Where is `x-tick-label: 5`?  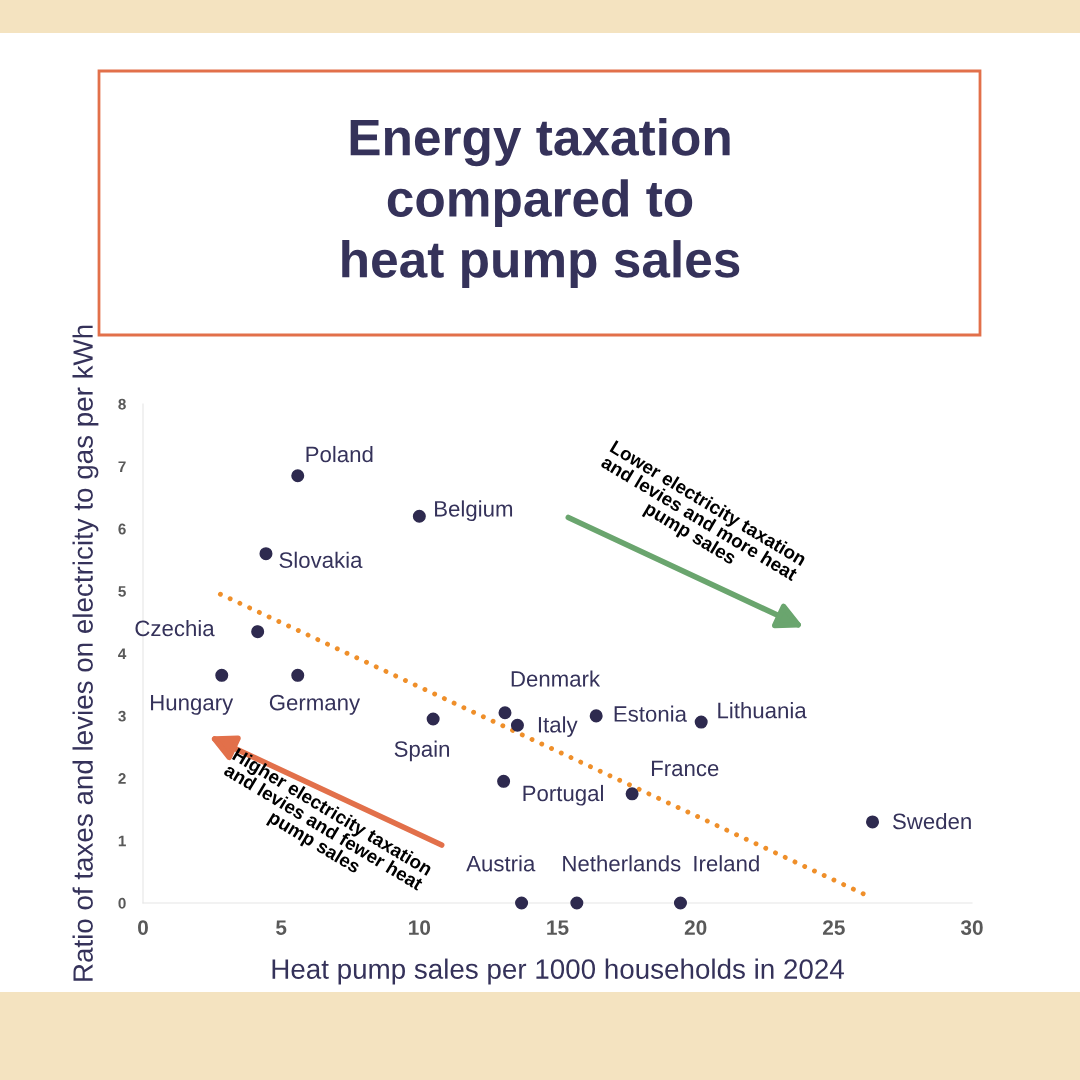 x-tick-label: 5 is located at coordinates (281, 927).